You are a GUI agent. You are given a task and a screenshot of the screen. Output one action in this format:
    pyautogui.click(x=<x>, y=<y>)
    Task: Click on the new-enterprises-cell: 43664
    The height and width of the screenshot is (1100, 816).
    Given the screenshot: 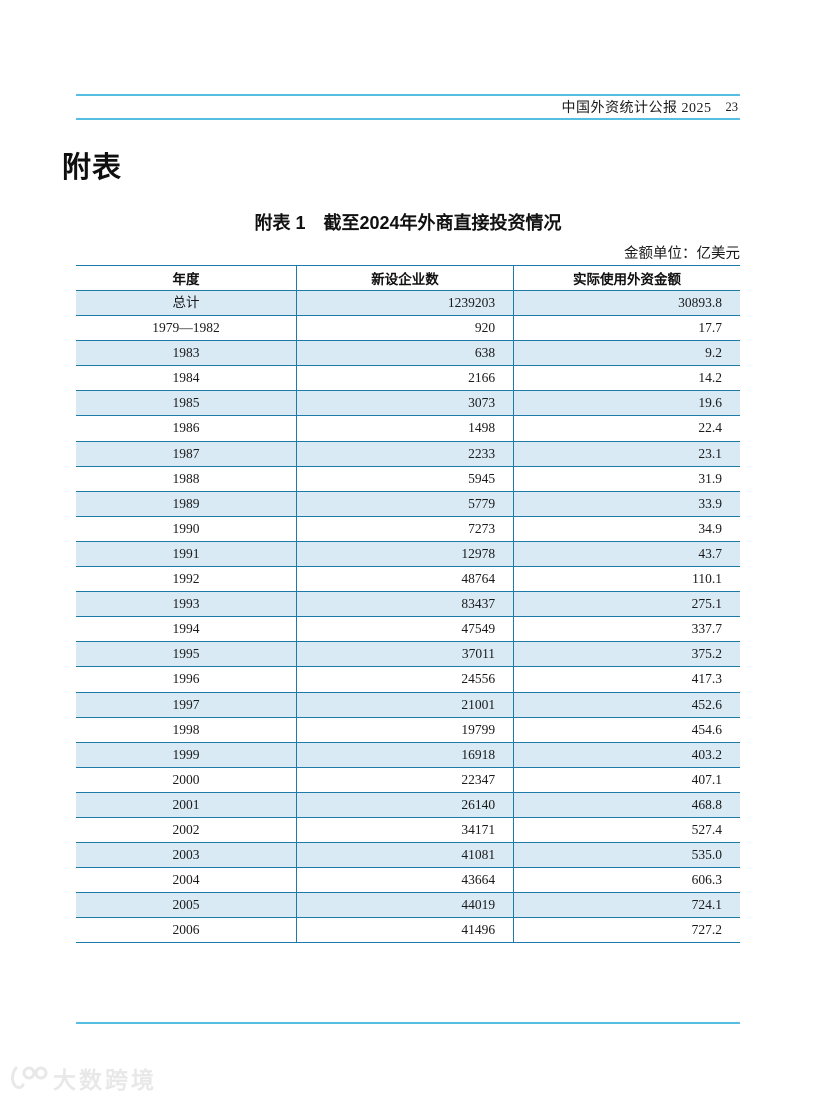 What is the action you would take?
    pyautogui.click(x=404, y=880)
    